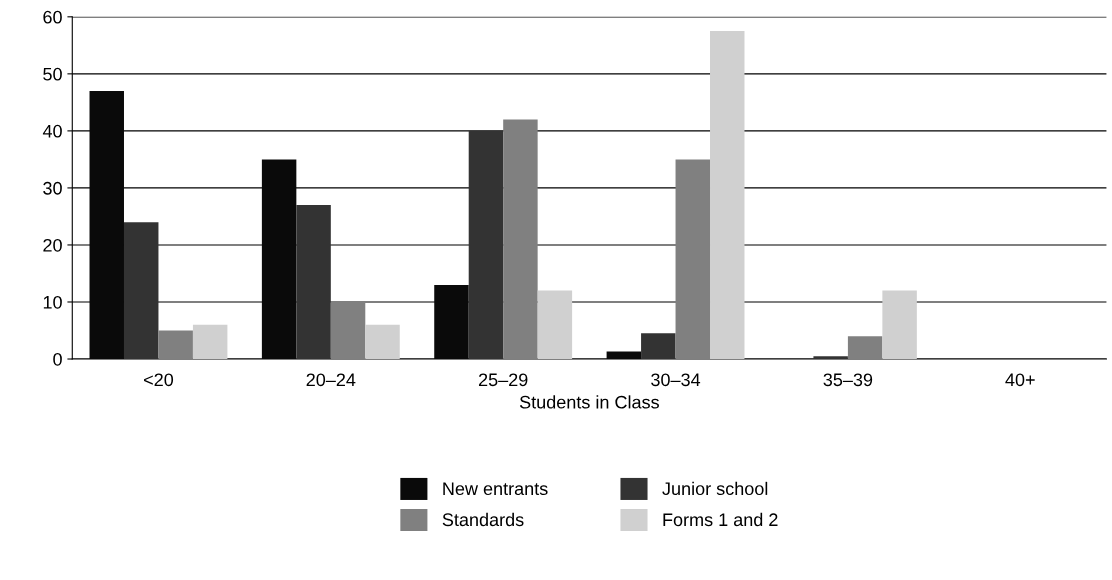 The height and width of the screenshot is (580, 1112). I want to click on x-axis-title: Students in Class, so click(589, 402).